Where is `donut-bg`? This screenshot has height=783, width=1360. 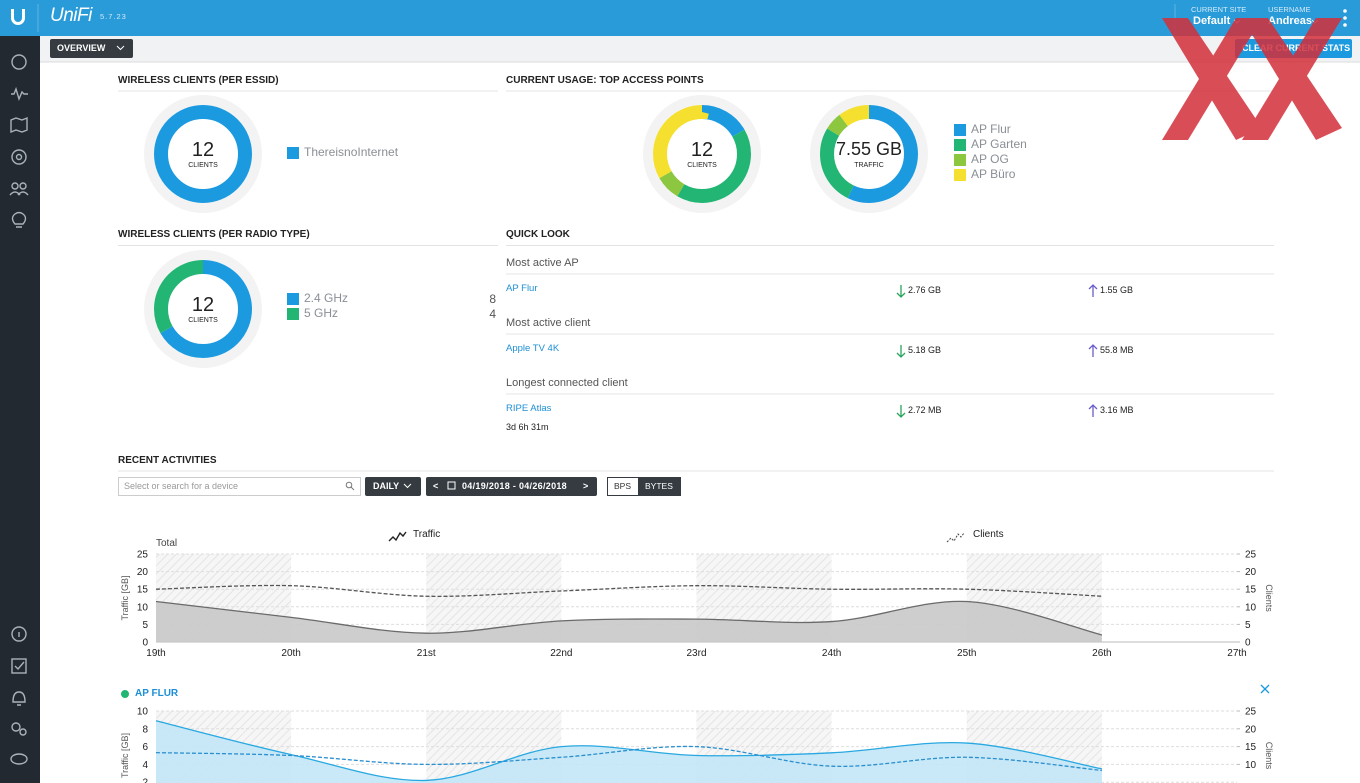 donut-bg is located at coordinates (203, 154).